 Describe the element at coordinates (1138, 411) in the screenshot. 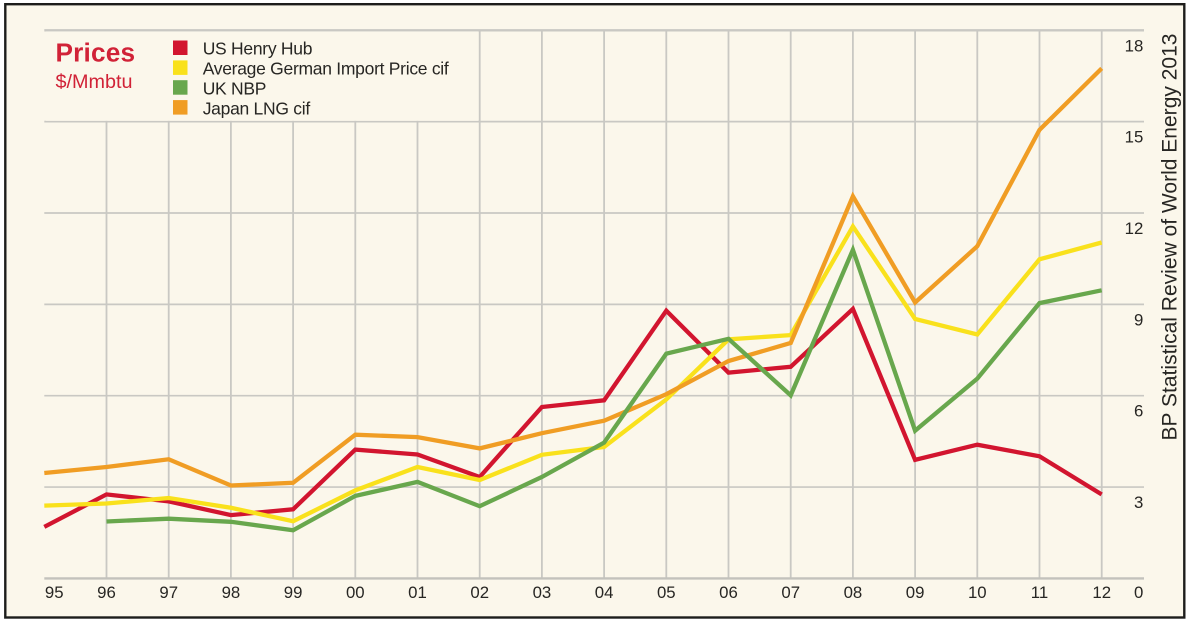

I see `svg-text: 6` at that location.